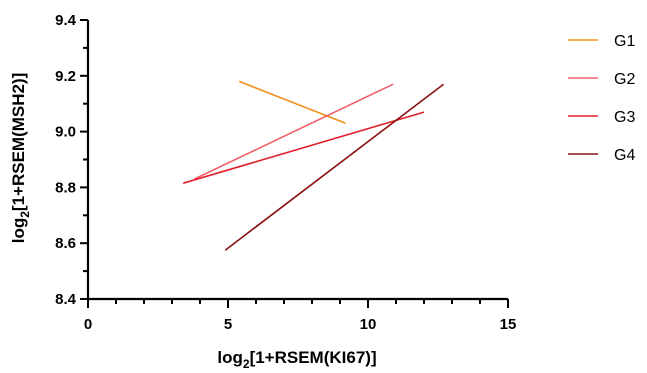 The width and height of the screenshot is (647, 373). What do you see at coordinates (624, 117) in the screenshot?
I see `legend-label-g3: G3` at bounding box center [624, 117].